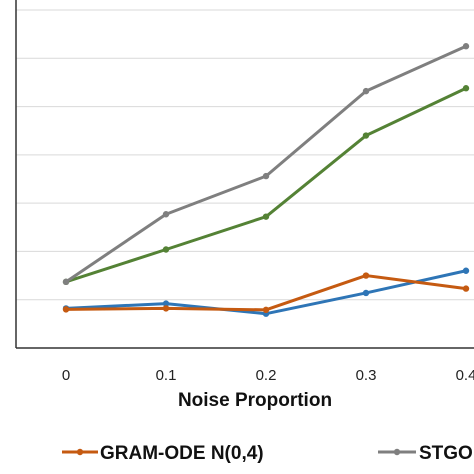  I want to click on x-tick-label: 0.2, so click(266, 375).